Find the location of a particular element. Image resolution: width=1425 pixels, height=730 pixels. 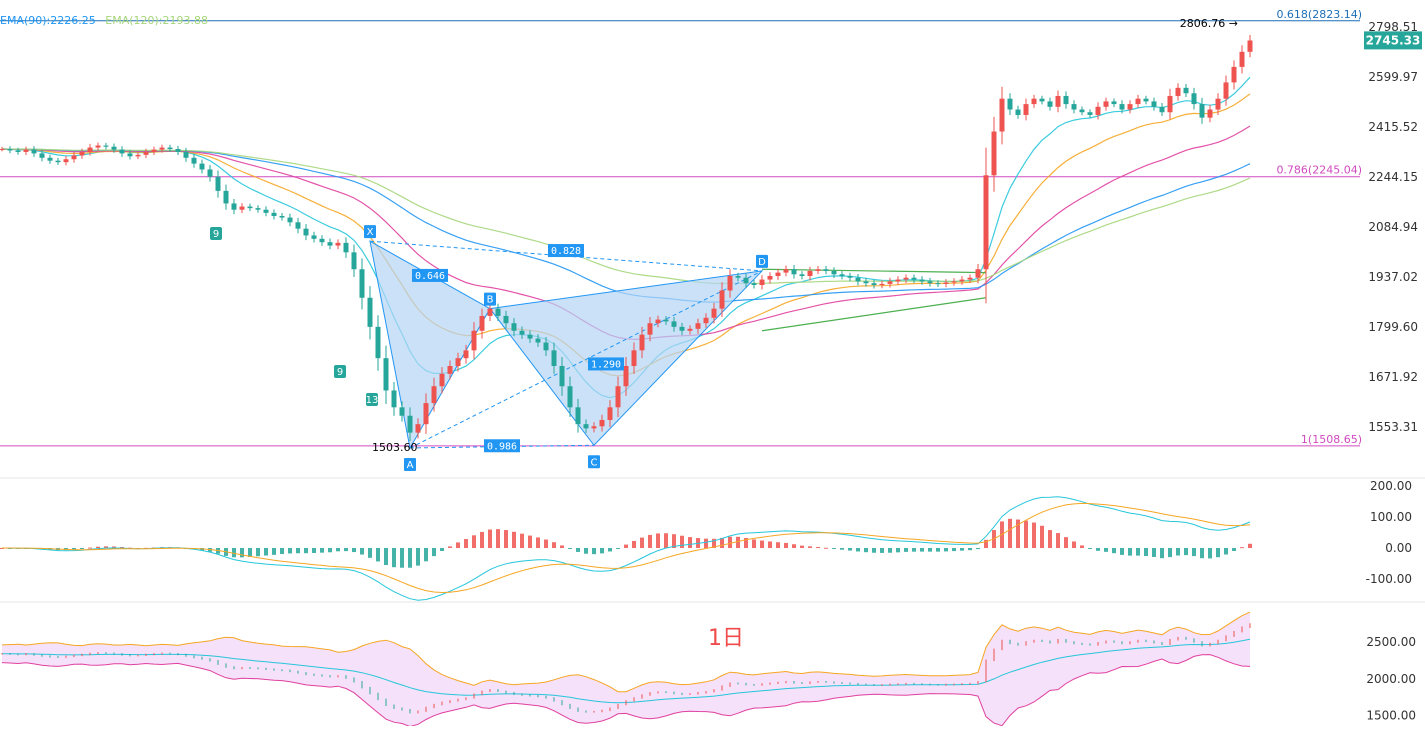

macd-tick-label: 200.00 is located at coordinates (1391, 486).